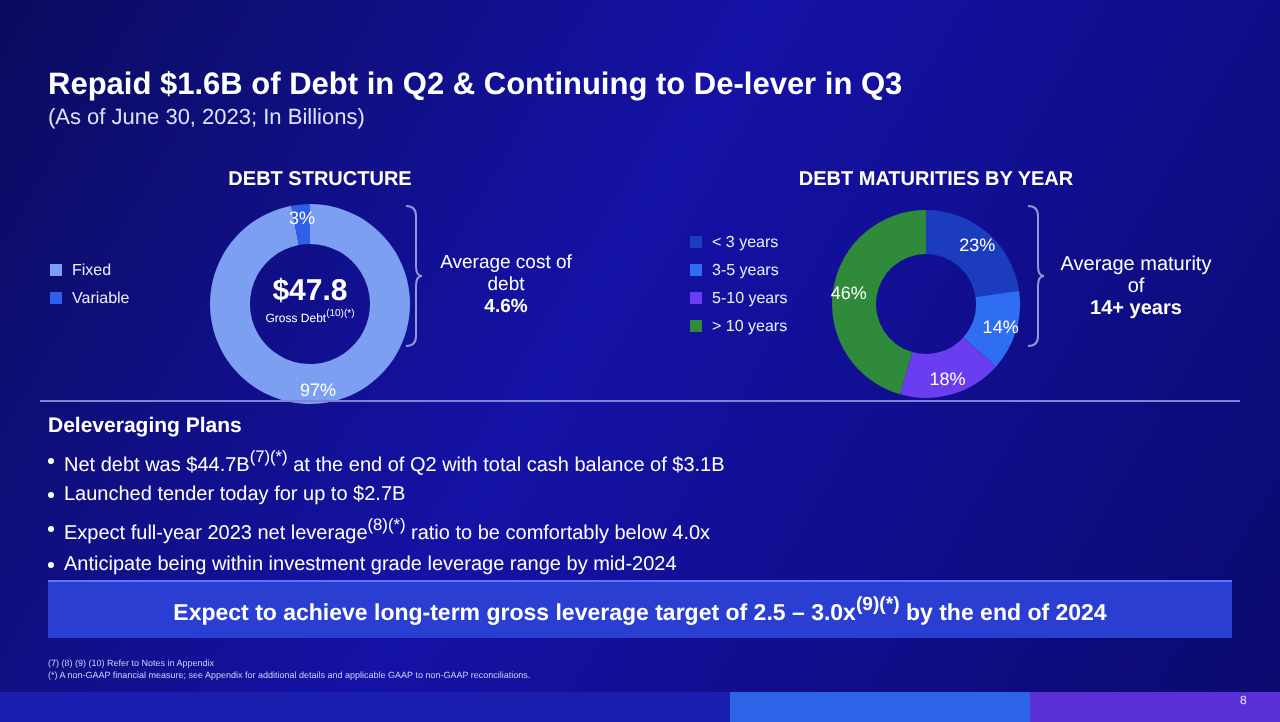 This screenshot has height=722, width=1280. I want to click on text: Average cost of debt, so click(506, 274).